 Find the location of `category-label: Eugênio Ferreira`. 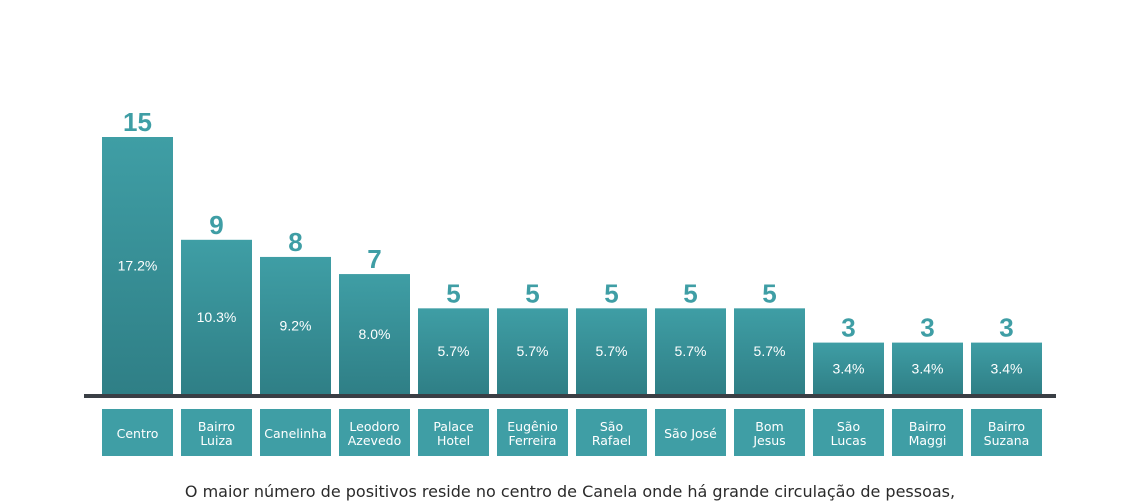

category-label: Eugênio Ferreira is located at coordinates (532, 433).